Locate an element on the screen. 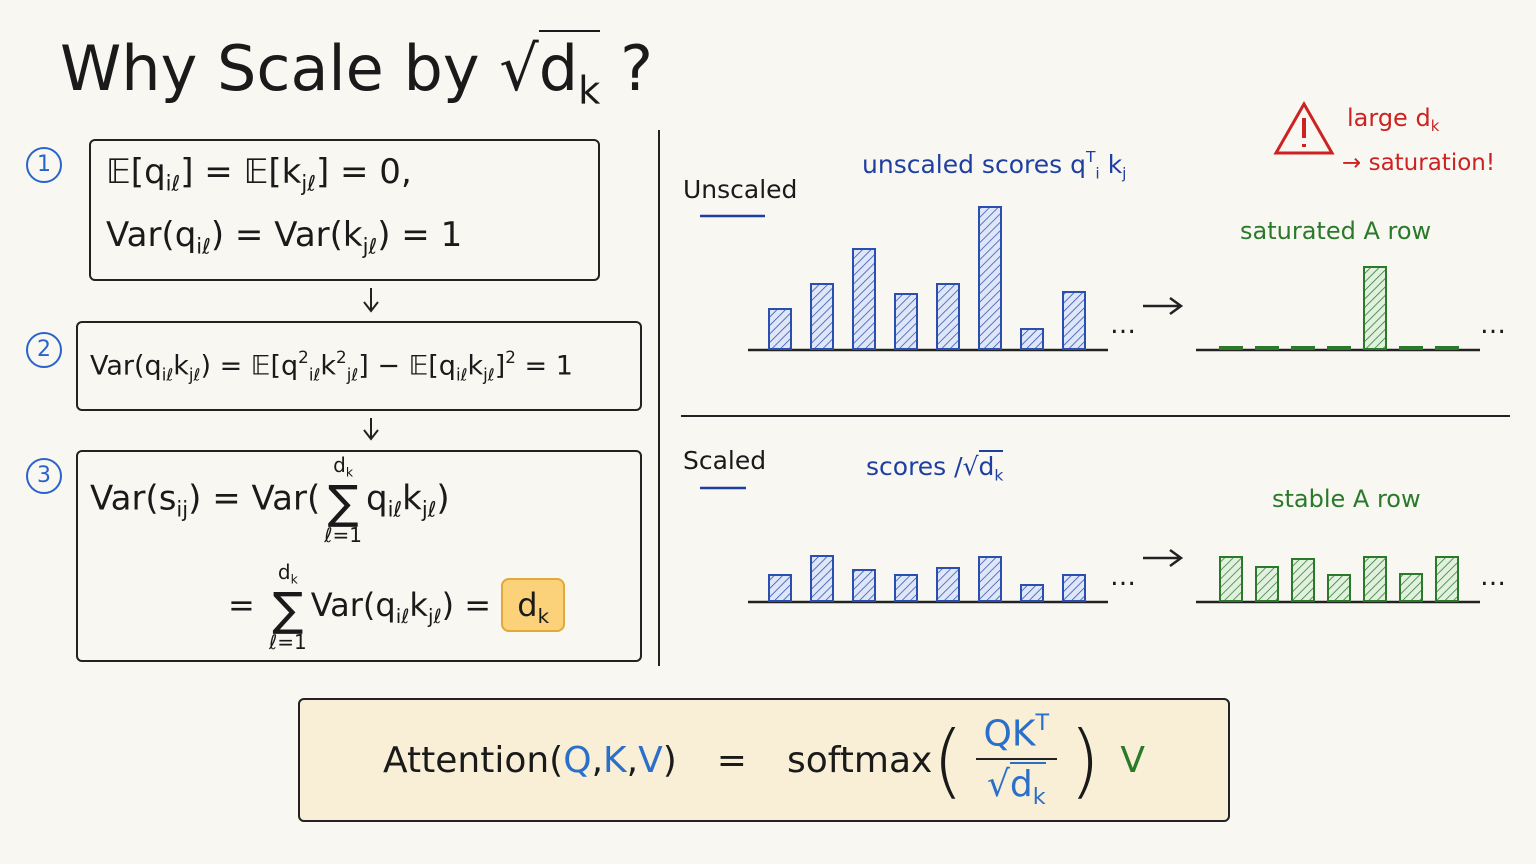 The image size is (1536, 864). shape: = dk ∑ ℓ=1 Var(qiℓkjℓ) = dk is located at coordinates (397, 607).